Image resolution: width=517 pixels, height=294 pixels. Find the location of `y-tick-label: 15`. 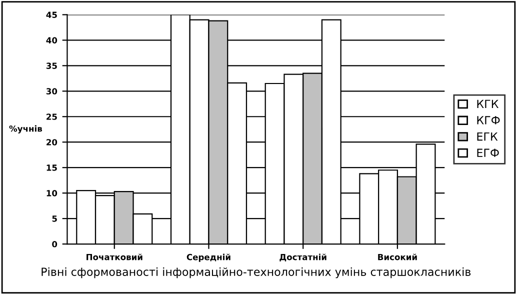

y-tick-label: 15 is located at coordinates (51, 167).